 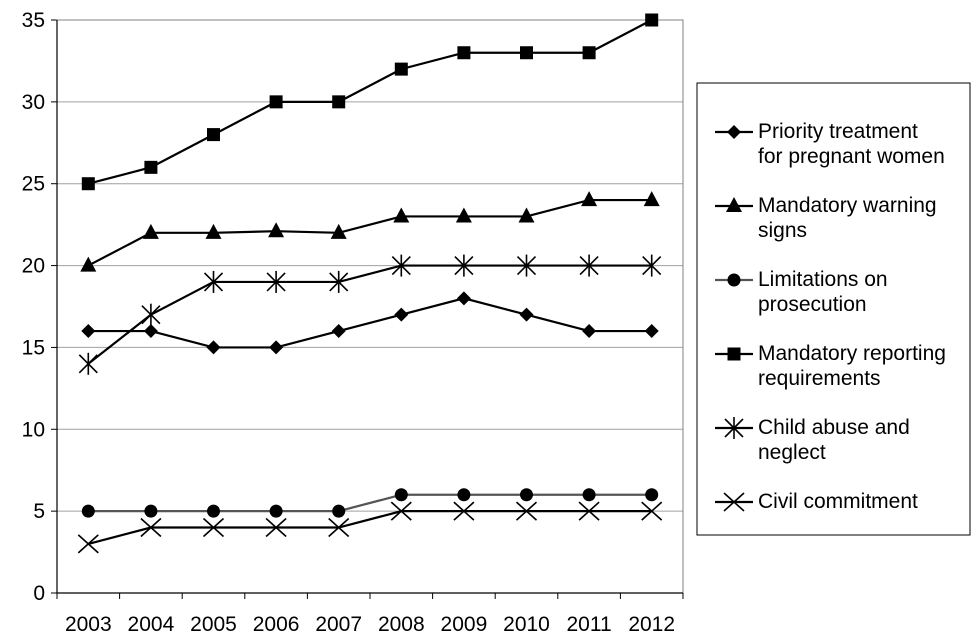 I want to click on legend-label: Priority treatment for pregnant women, so click(x=851, y=144).